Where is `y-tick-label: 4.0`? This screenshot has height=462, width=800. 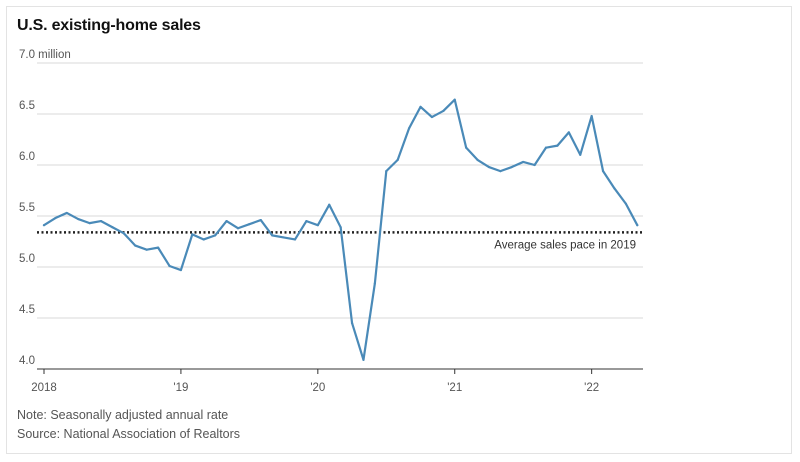
y-tick-label: 4.0 is located at coordinates (27, 361).